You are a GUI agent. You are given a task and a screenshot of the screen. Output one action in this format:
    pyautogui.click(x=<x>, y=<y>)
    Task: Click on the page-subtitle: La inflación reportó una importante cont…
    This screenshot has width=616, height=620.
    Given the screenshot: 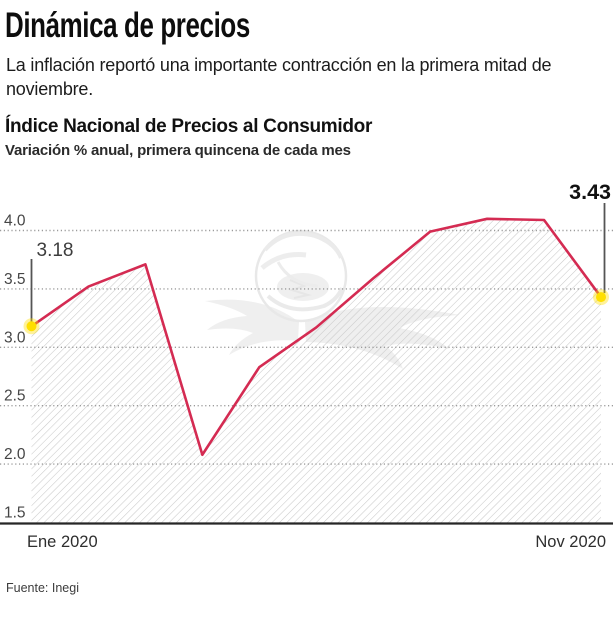 What is the action you would take?
    pyautogui.click(x=279, y=77)
    